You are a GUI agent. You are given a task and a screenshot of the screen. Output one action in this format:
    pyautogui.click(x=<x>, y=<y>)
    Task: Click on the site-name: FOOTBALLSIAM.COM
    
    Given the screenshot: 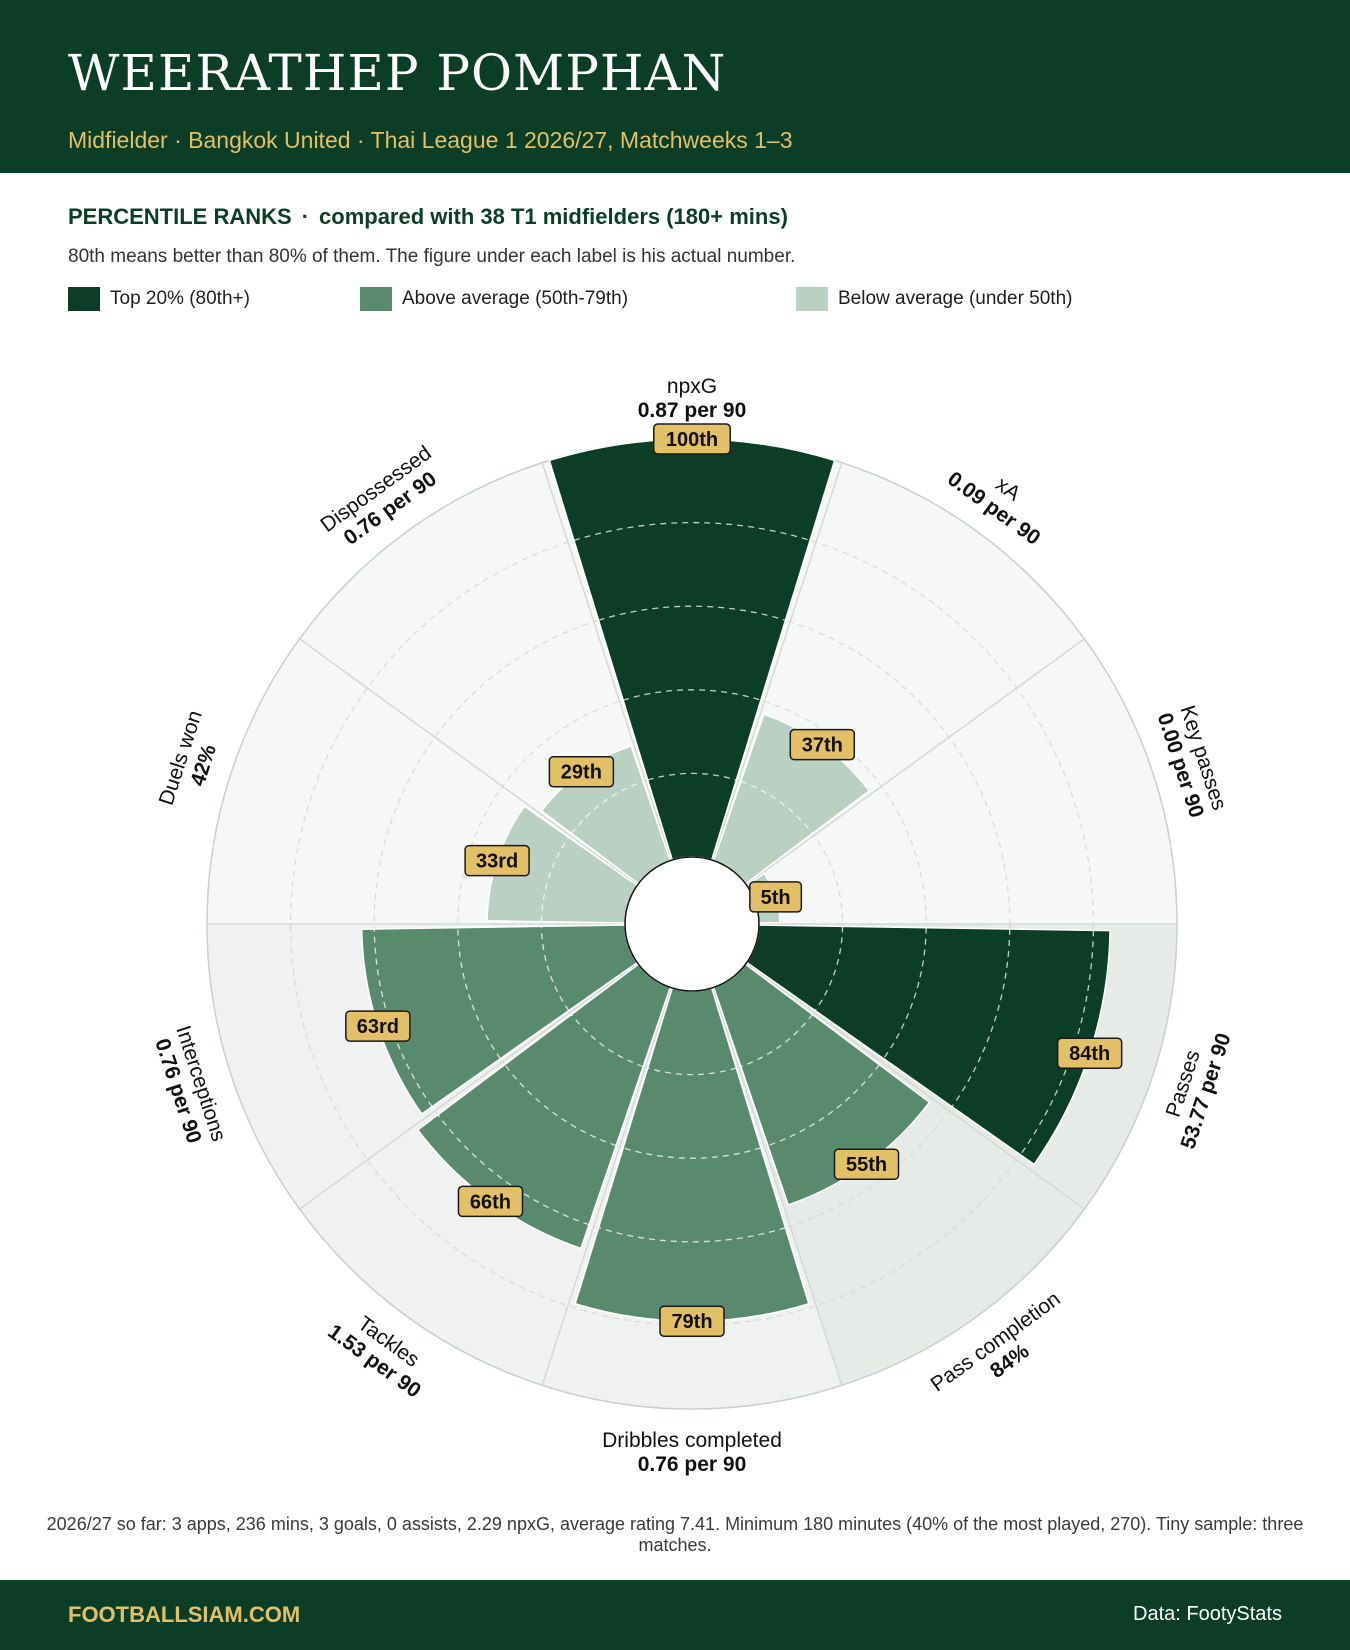 What is the action you would take?
    pyautogui.click(x=184, y=1614)
    